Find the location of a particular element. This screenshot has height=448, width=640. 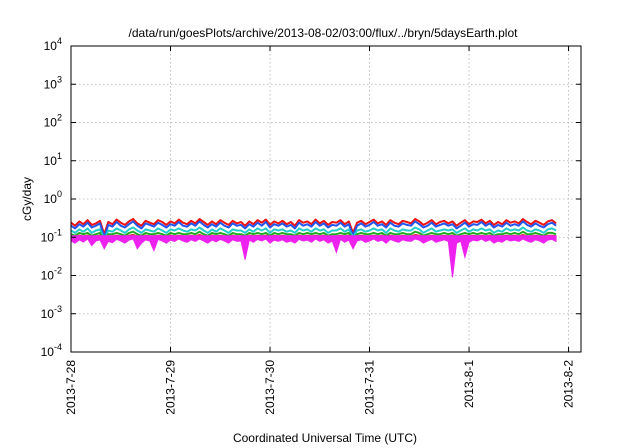

x-tick-label: 2013-8-1 is located at coordinates (469, 384).